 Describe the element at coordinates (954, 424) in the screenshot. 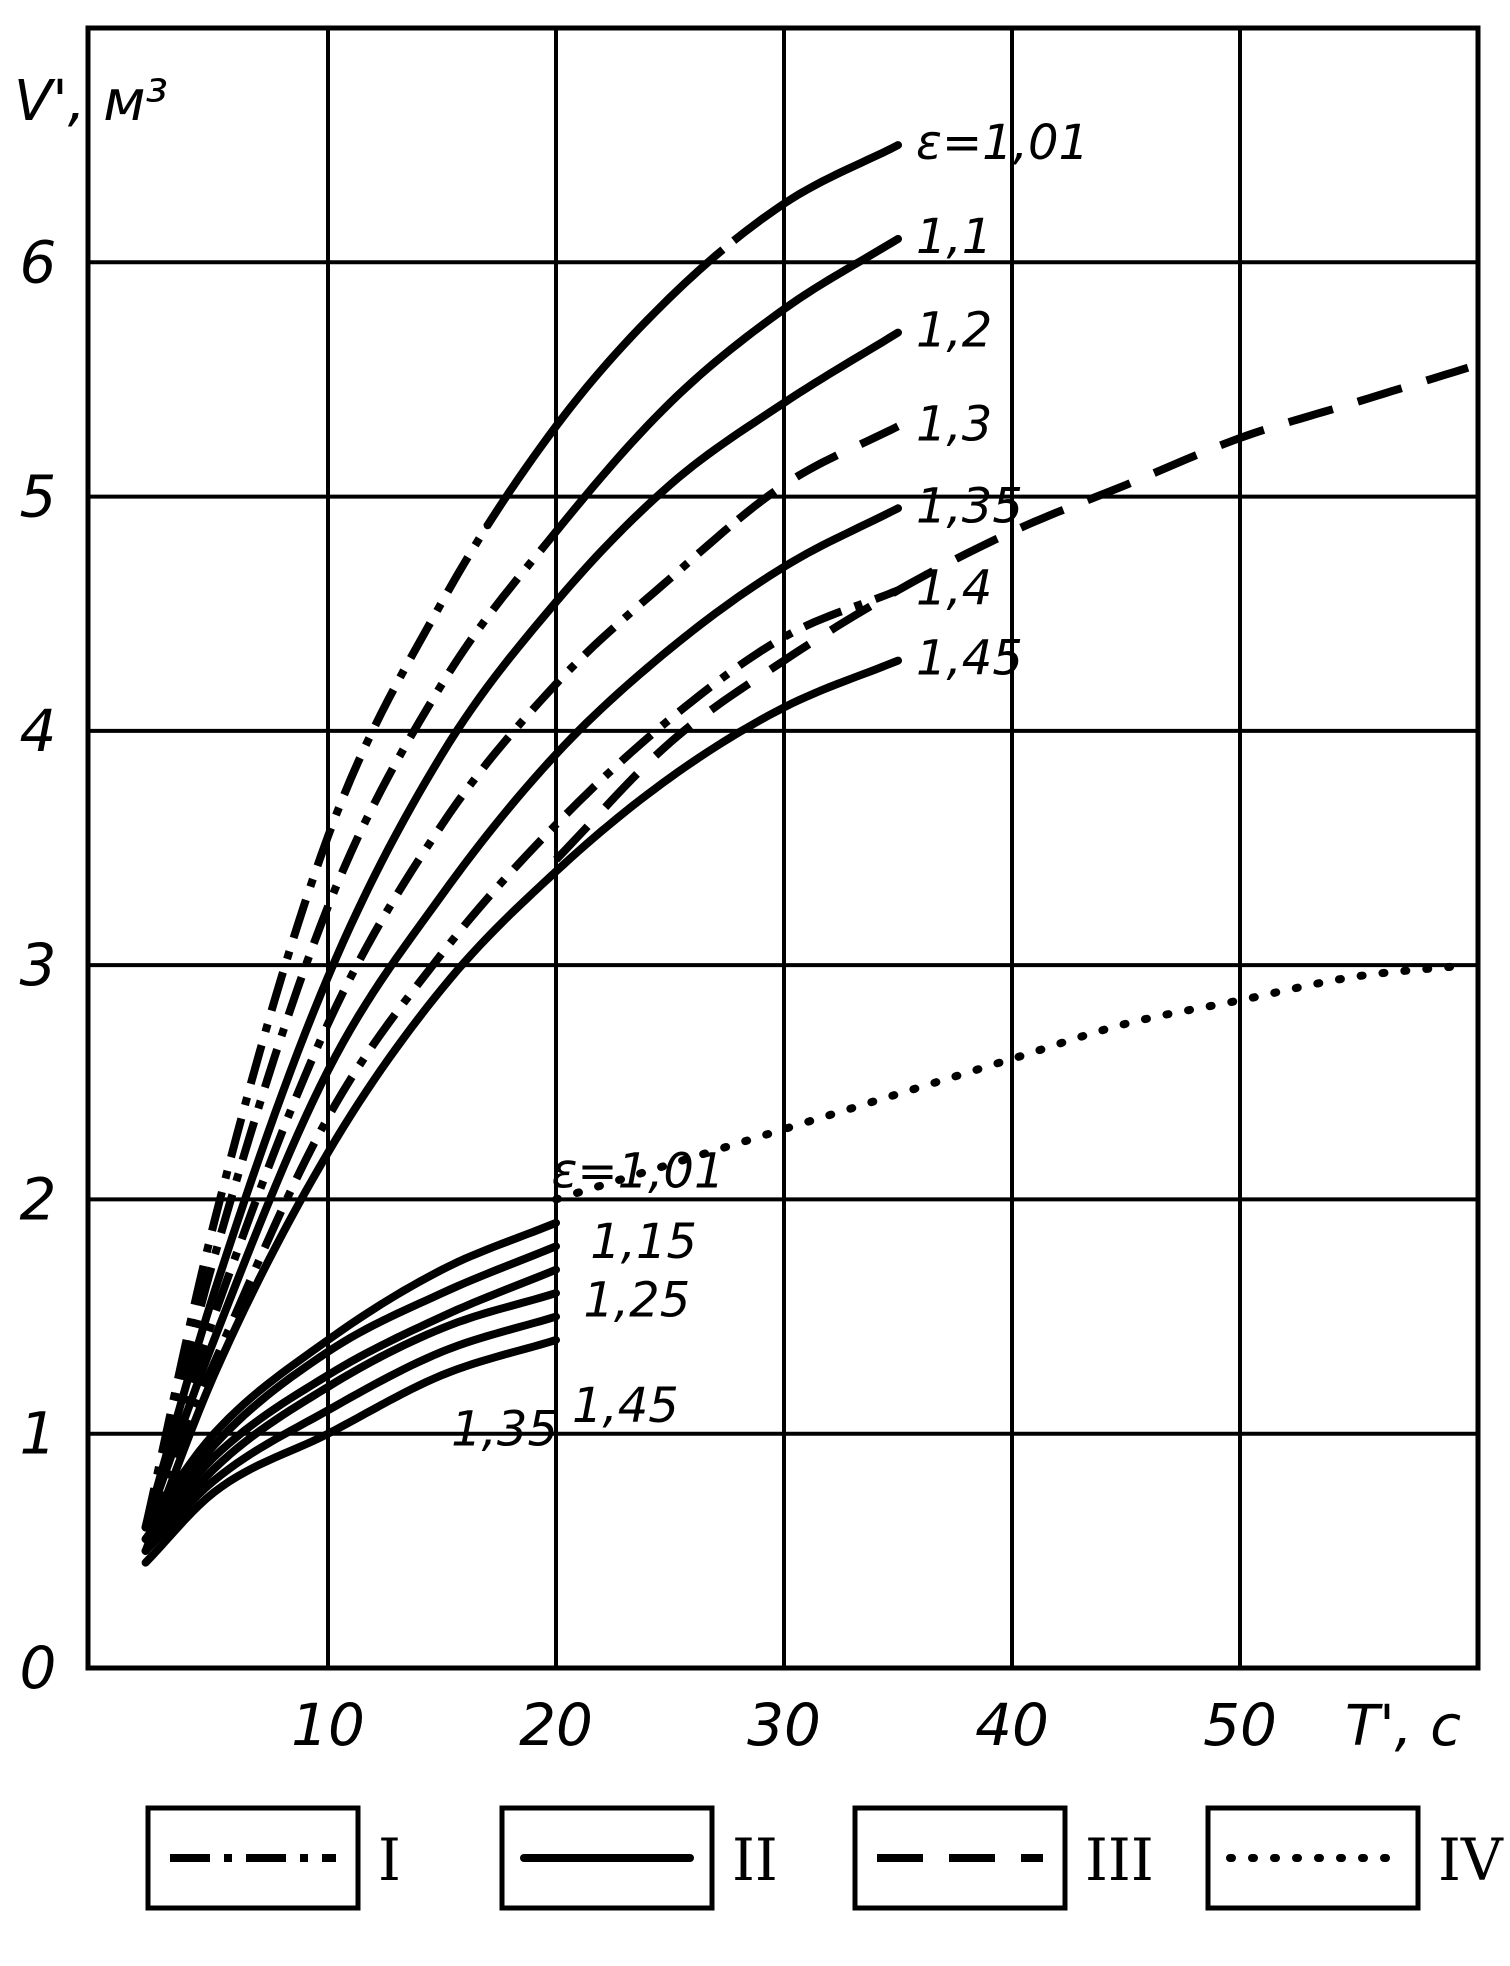

I see `curve-label: 1,3` at that location.